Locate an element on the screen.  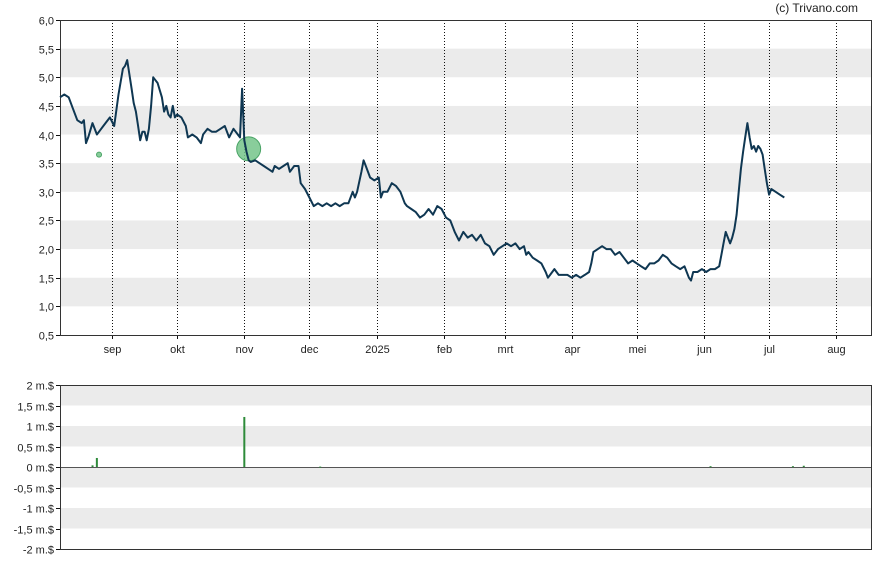
volume-y-tick-label: -2 m.$ is located at coordinates (38, 551).